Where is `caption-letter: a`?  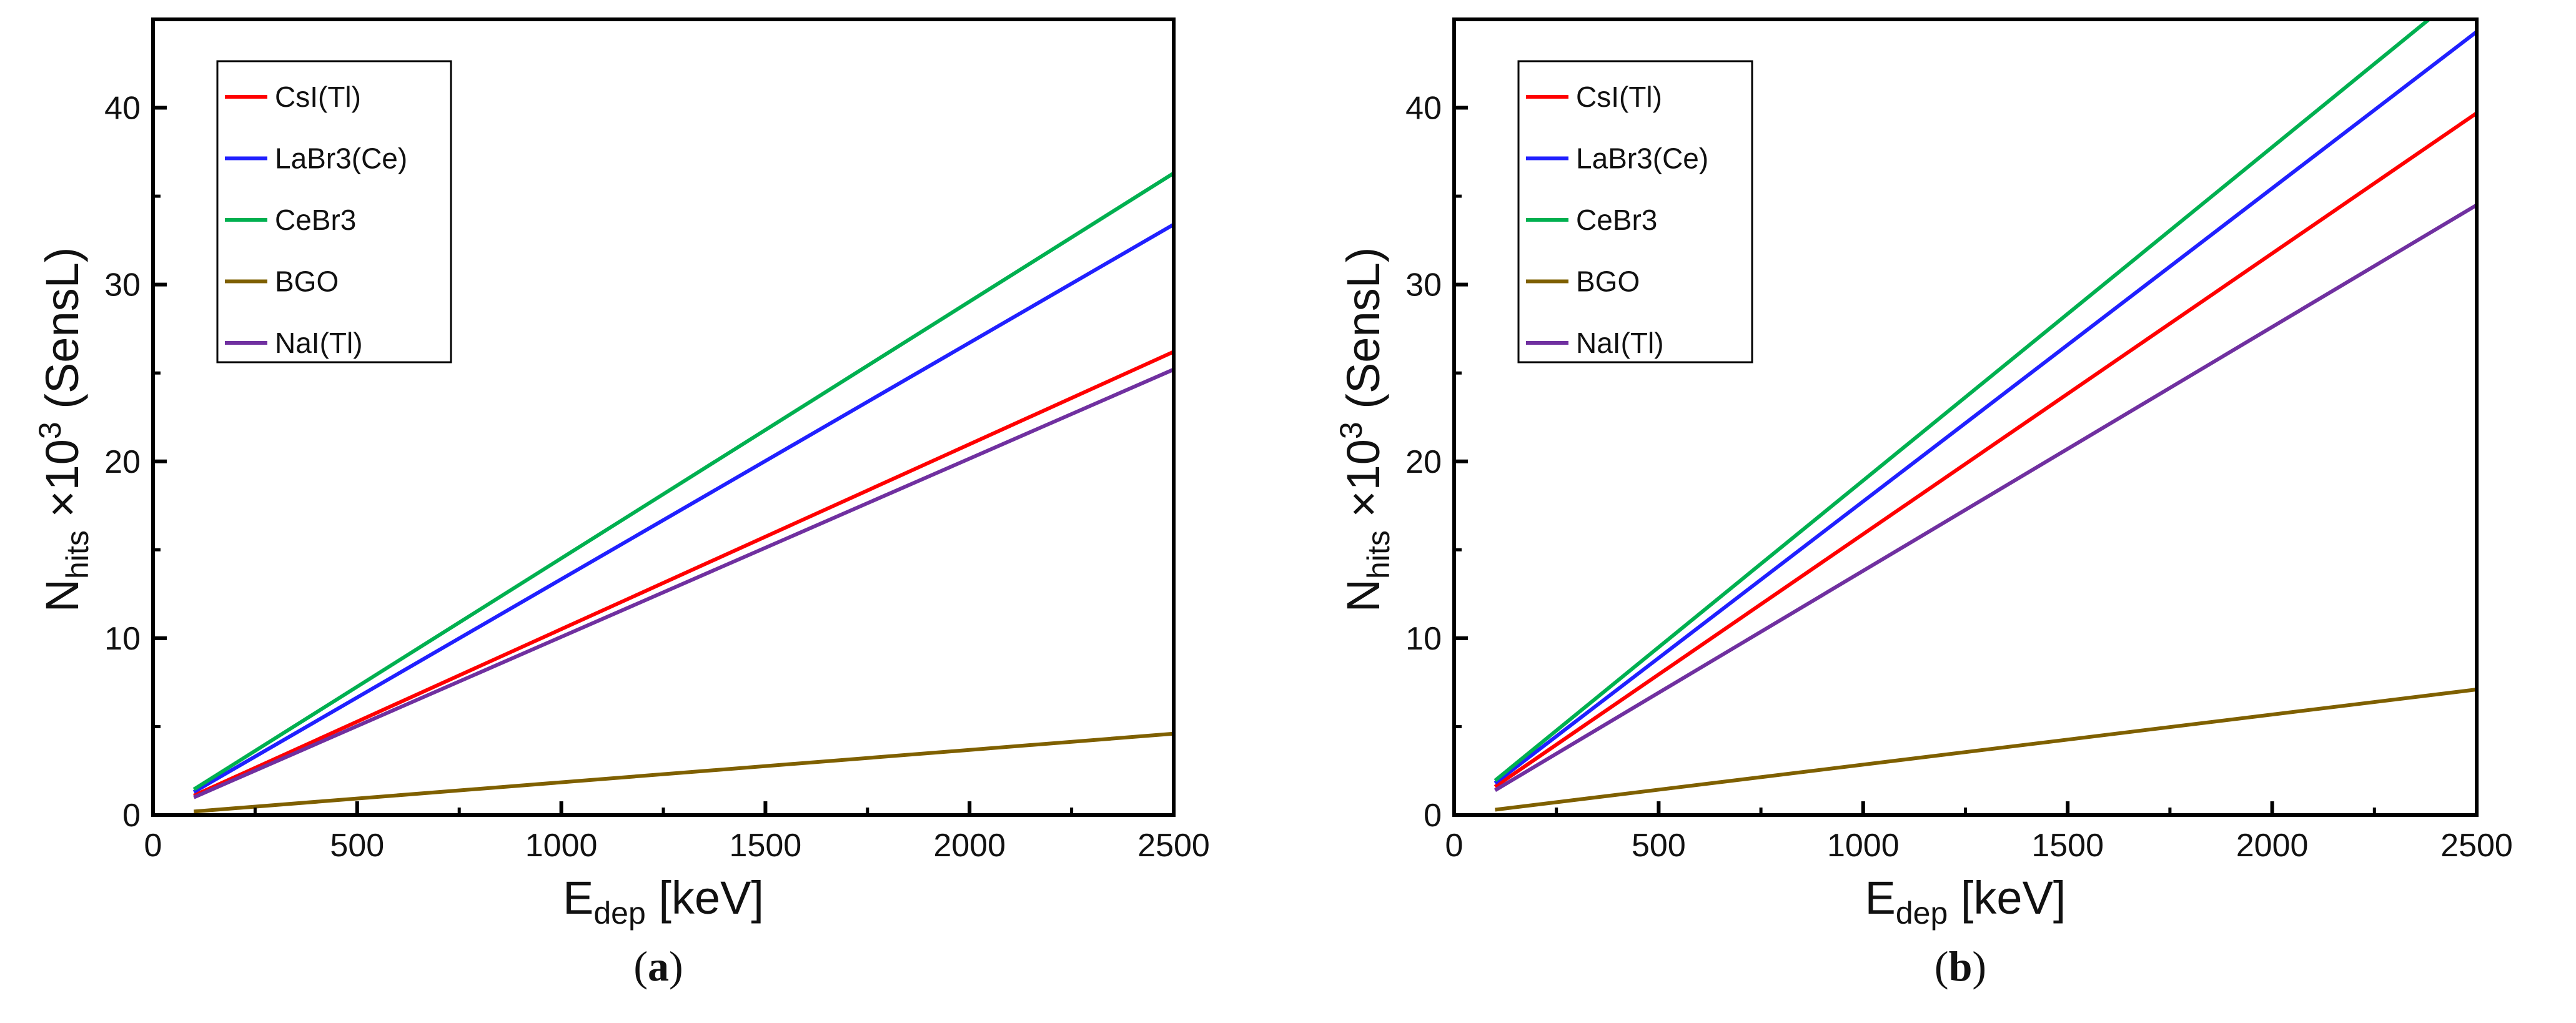
caption-letter: a is located at coordinates (658, 966).